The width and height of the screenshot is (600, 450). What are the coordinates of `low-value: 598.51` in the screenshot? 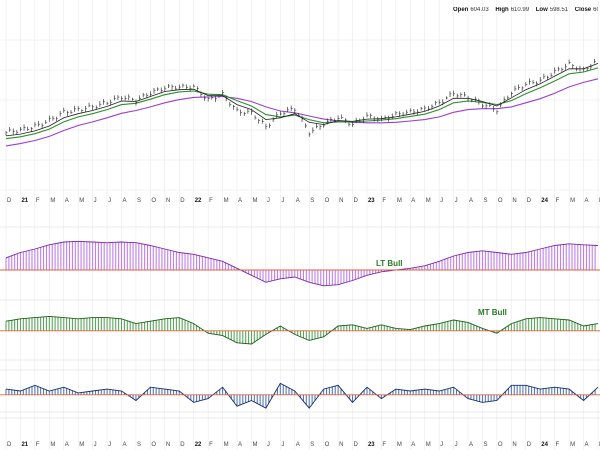 It's located at (559, 10).